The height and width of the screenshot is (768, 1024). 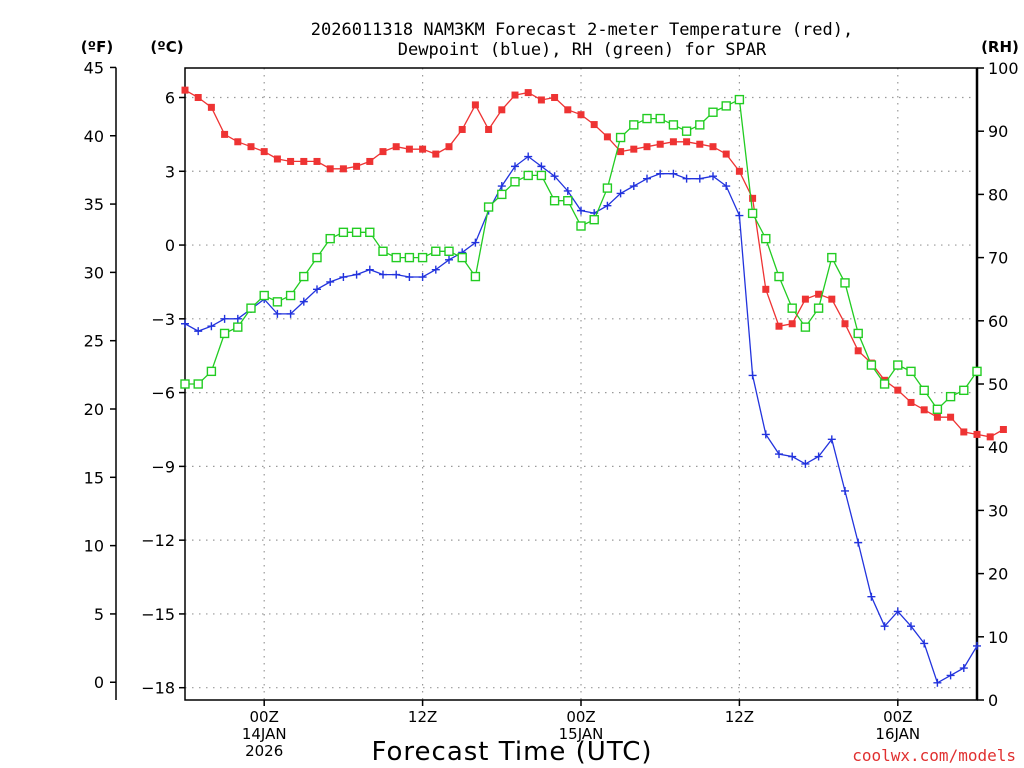 What do you see at coordinates (170, 98) in the screenshot?
I see `celsius-tick-label: 6` at bounding box center [170, 98].